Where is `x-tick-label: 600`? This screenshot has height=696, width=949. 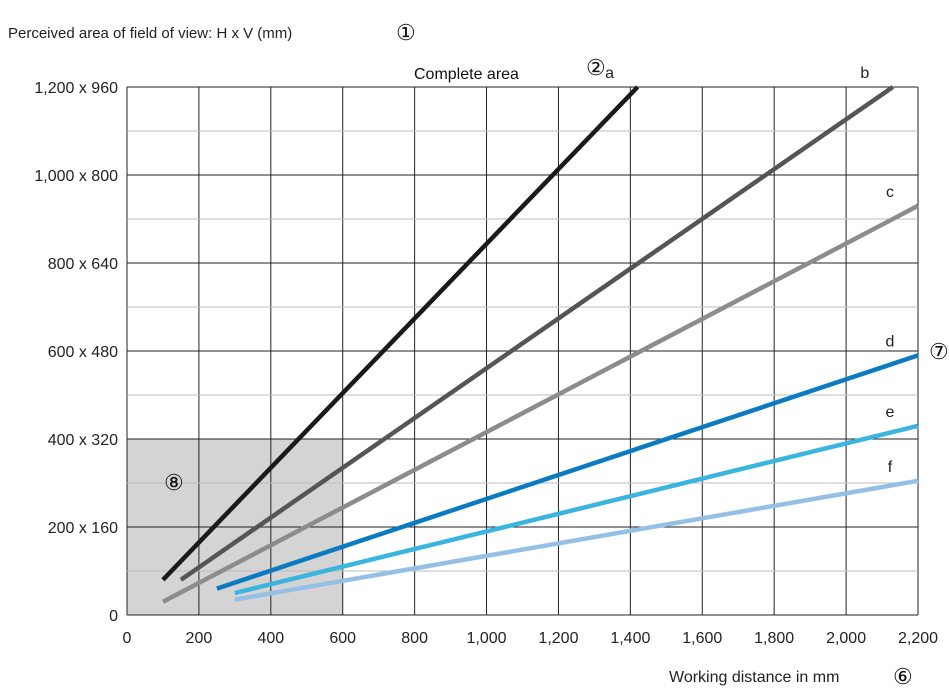
x-tick-label: 600 is located at coordinates (342, 638).